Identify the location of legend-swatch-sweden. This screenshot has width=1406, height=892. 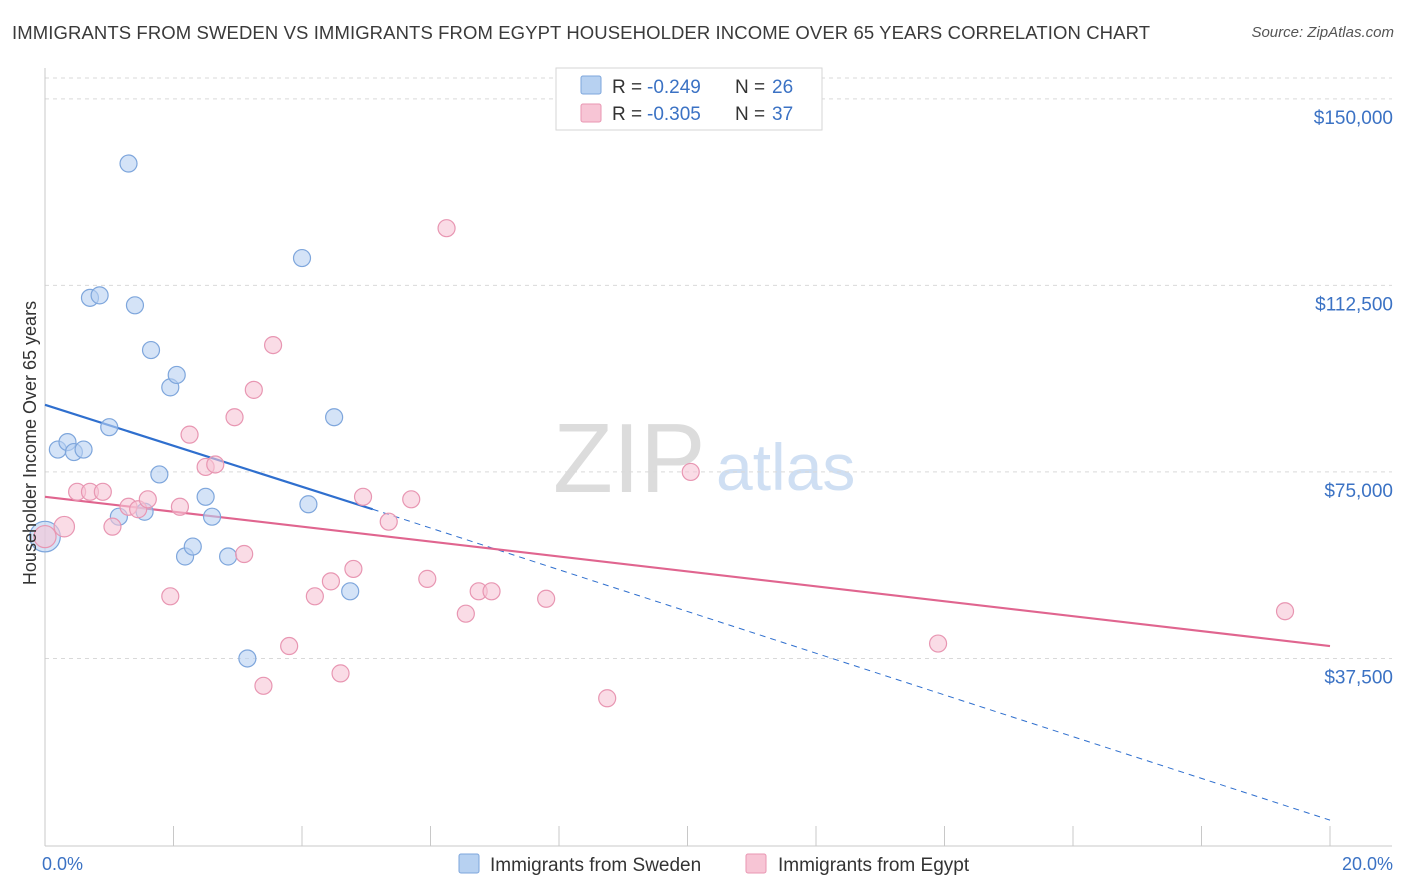
(591, 85).